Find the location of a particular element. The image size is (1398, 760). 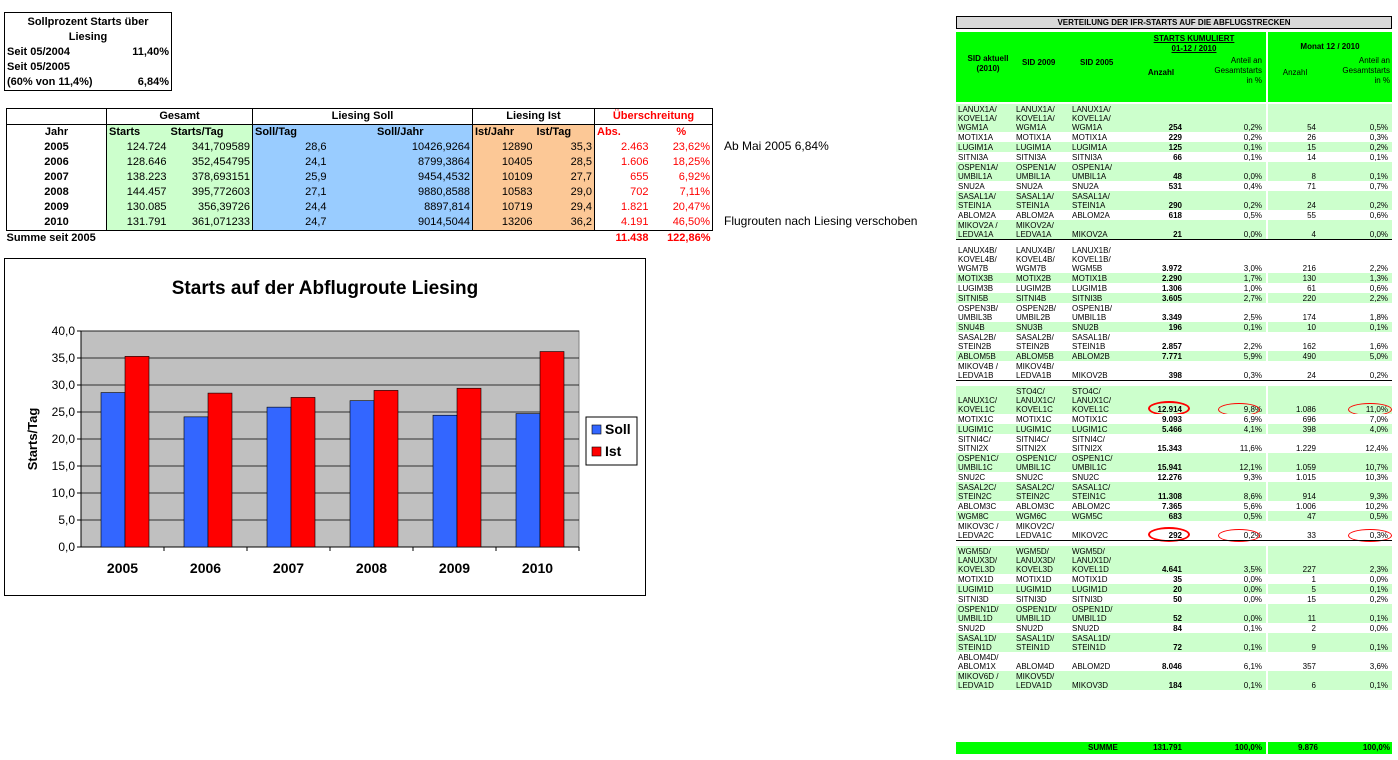

cell-sid-aktuell-text: MOTIX1C is located at coordinates (976, 419).